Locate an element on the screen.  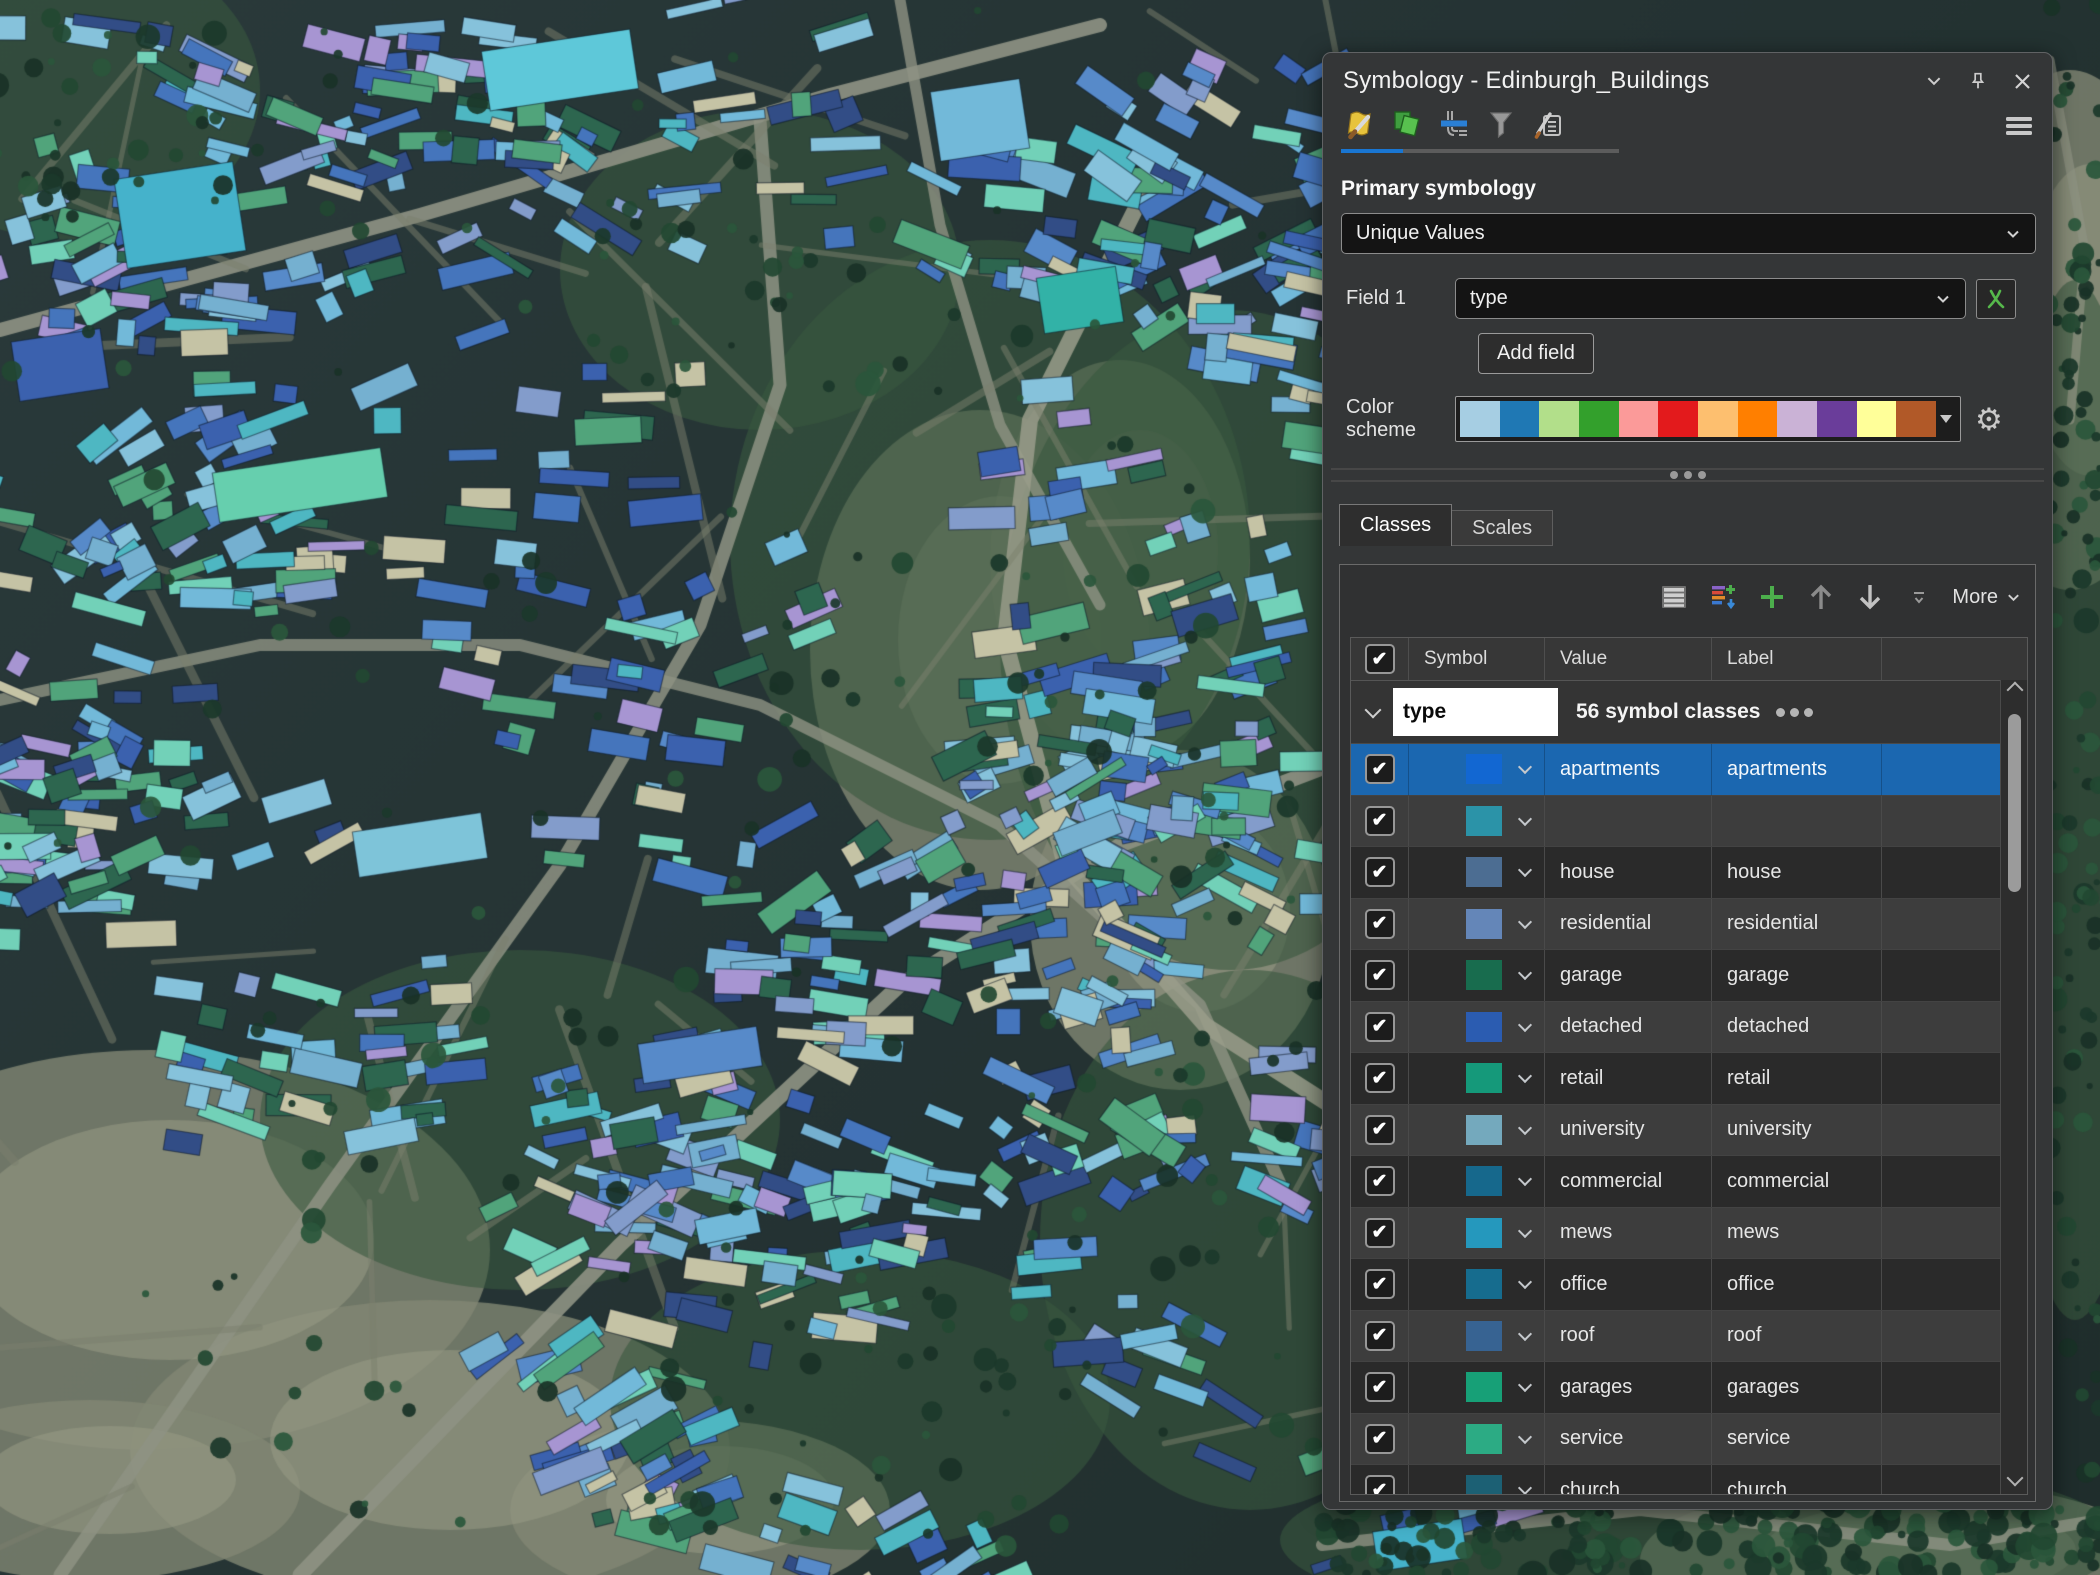
class-row: ✔ mews mews is located at coordinates (1675, 1233).